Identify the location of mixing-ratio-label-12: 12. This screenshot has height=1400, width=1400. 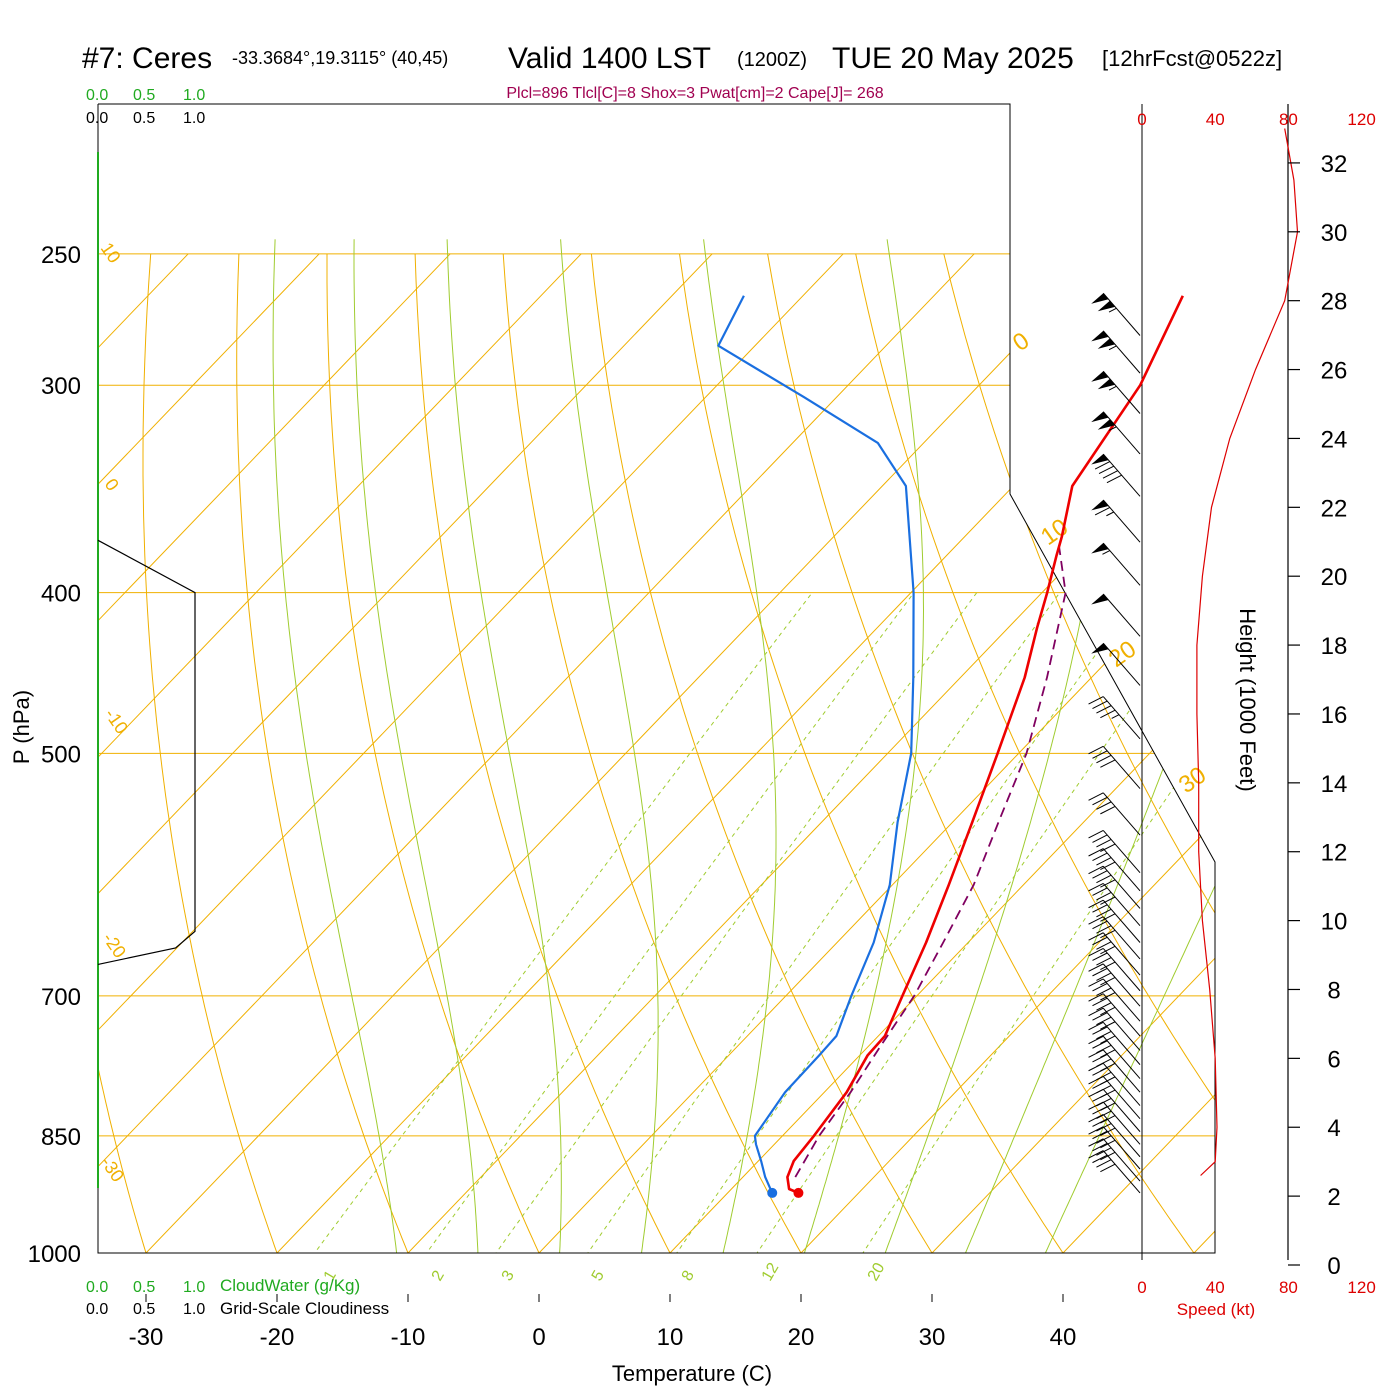
(771, 1272).